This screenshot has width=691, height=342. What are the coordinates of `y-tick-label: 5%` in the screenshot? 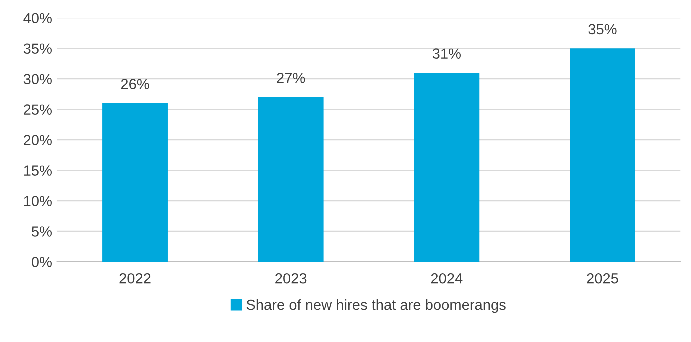 It's located at (42, 231).